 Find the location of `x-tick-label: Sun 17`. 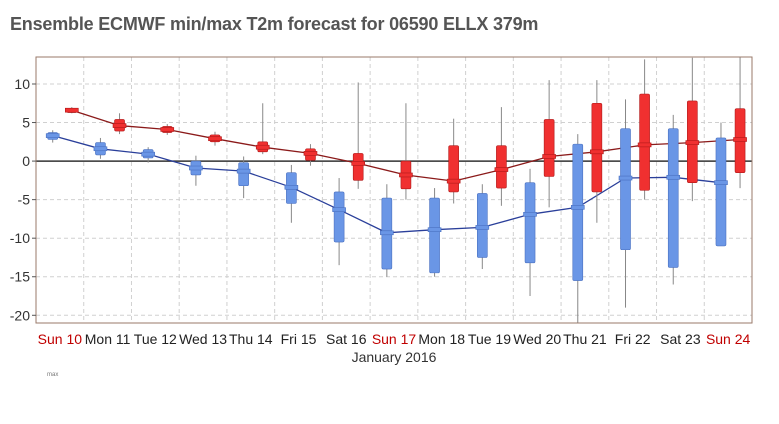

x-tick-label: Sun 17 is located at coordinates (394, 339).